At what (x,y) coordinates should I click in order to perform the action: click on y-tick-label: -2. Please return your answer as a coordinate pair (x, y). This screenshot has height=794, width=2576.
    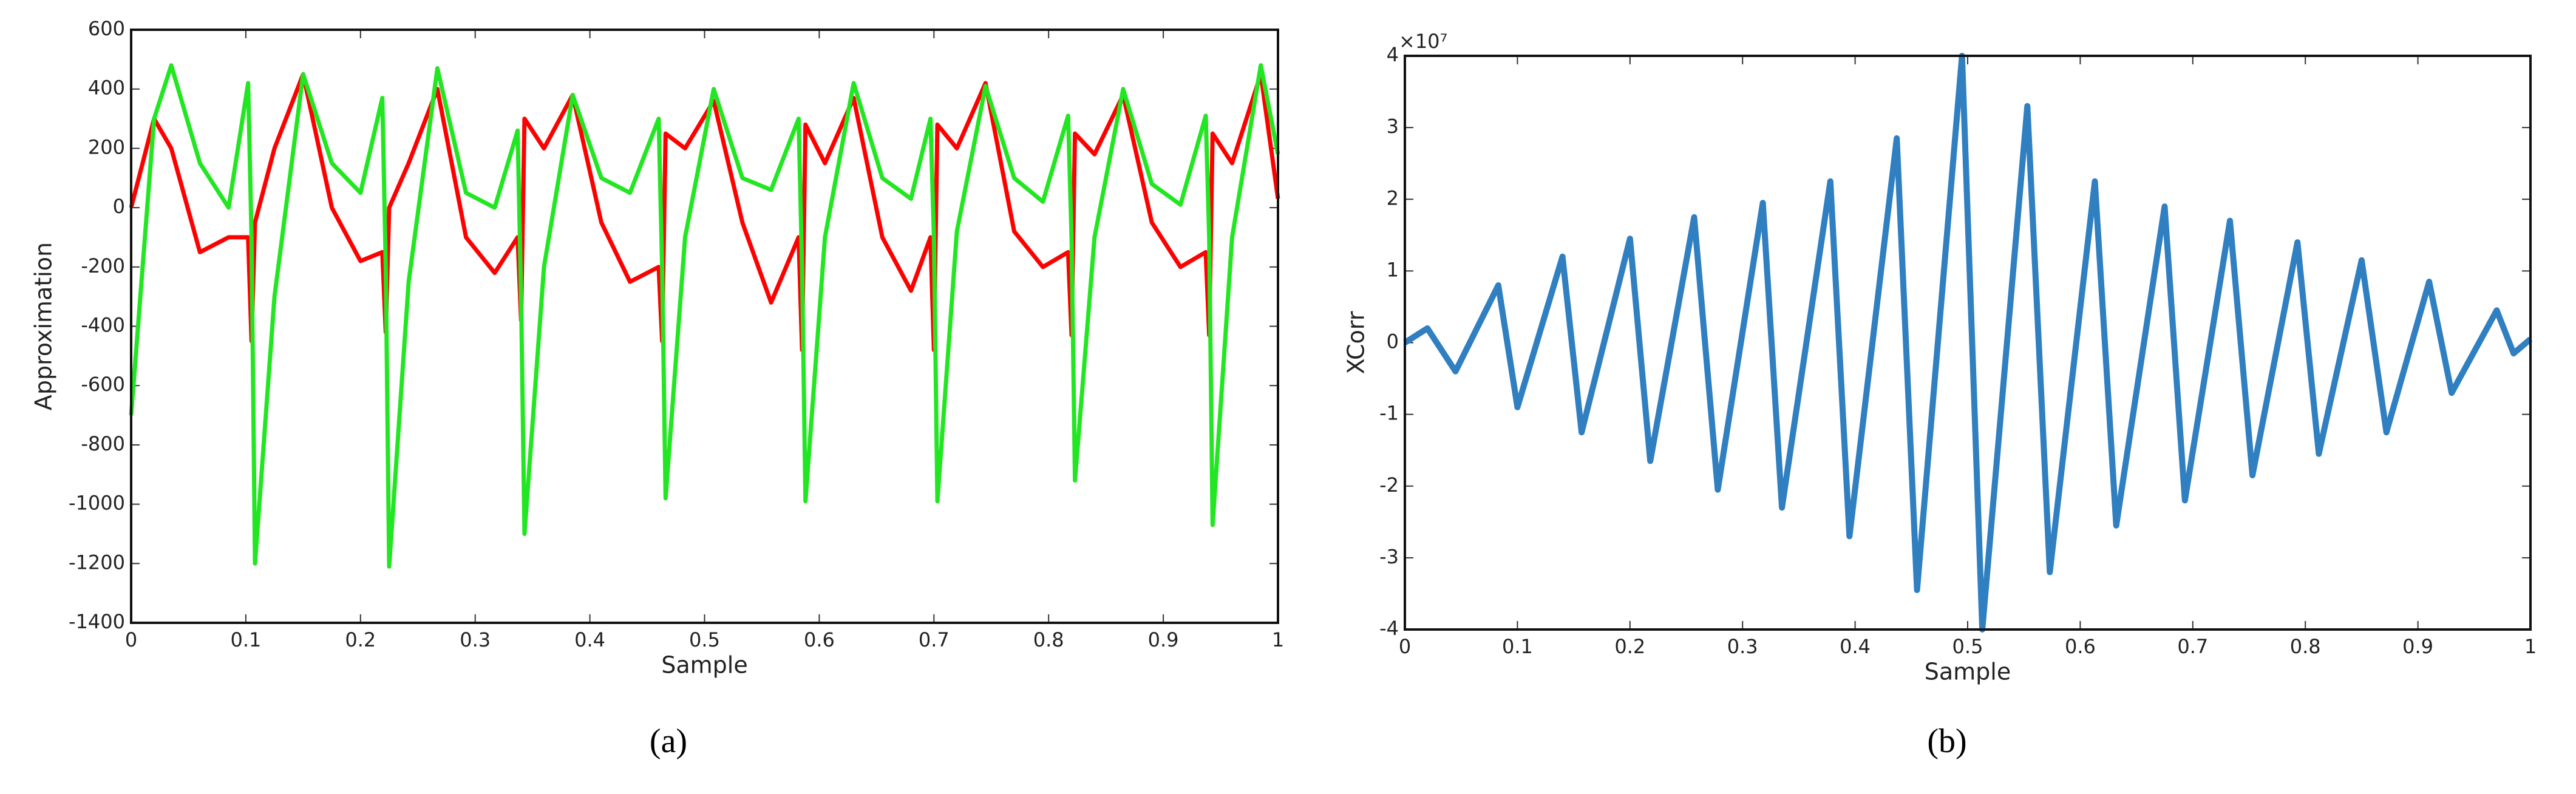
    Looking at the image, I should click on (1389, 485).